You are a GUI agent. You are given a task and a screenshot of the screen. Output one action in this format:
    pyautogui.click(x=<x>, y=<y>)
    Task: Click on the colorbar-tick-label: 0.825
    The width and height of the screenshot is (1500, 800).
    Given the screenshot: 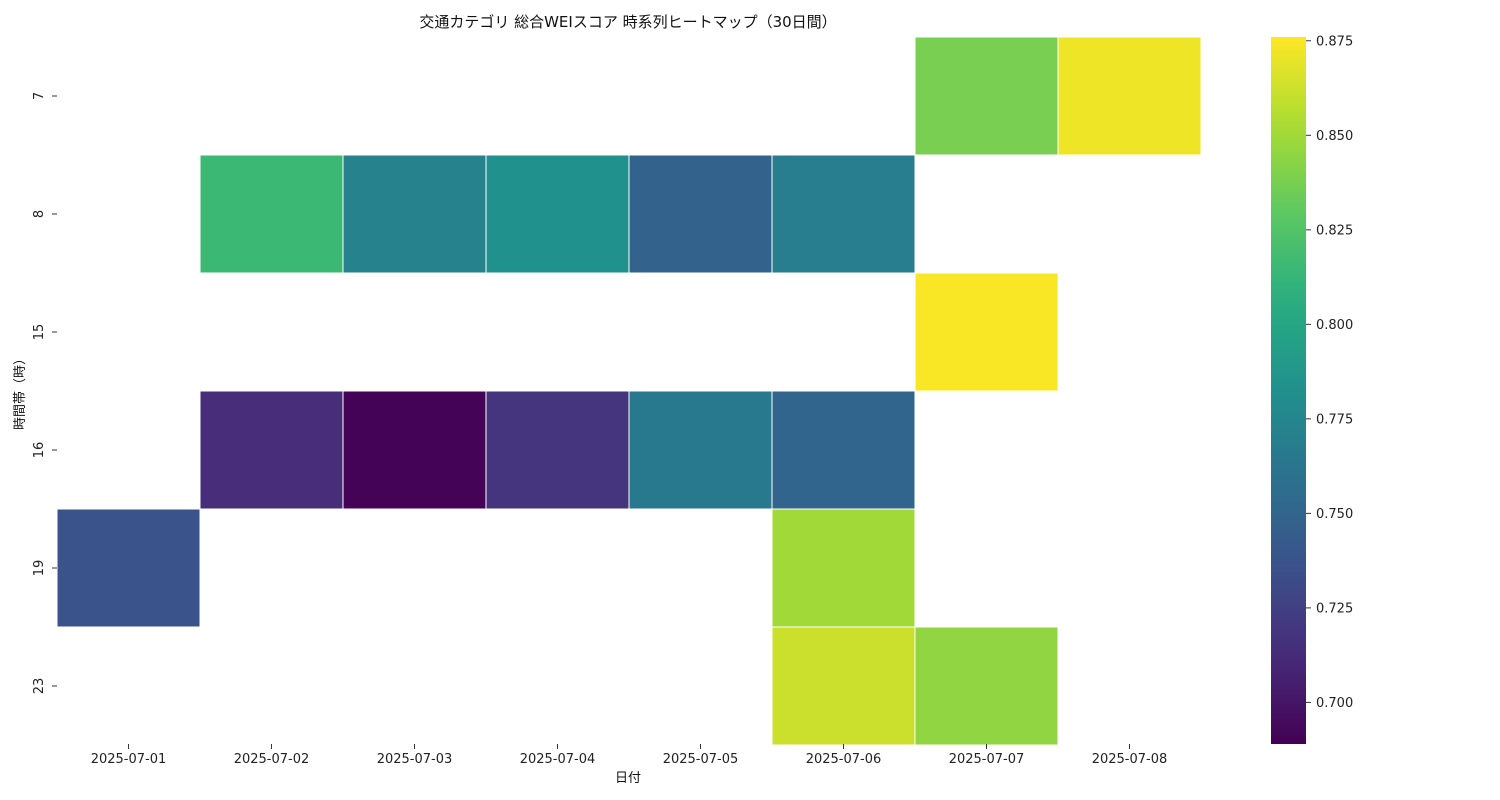 What is the action you would take?
    pyautogui.click(x=1334, y=230)
    